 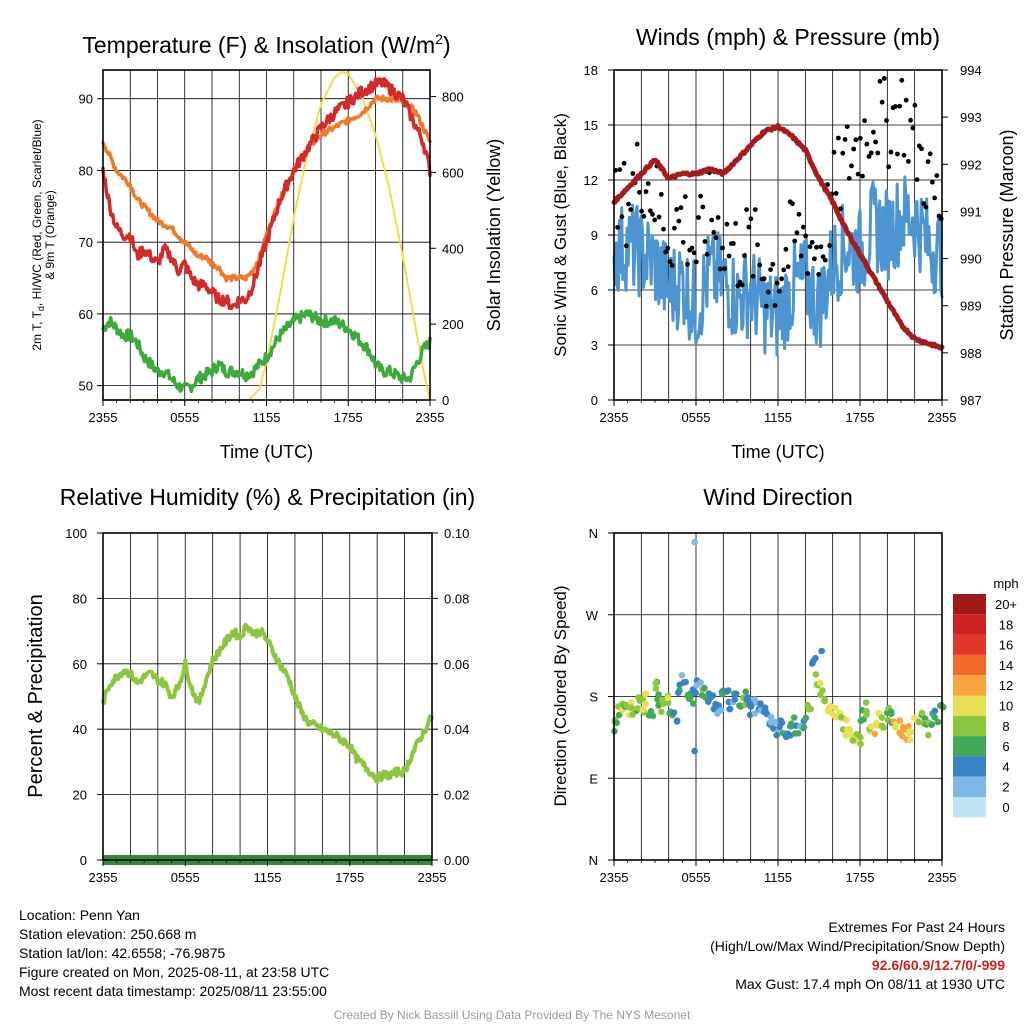 I want to click on extremes-values: 92.6/60.9/12.7/0/-999, so click(x=938, y=965).